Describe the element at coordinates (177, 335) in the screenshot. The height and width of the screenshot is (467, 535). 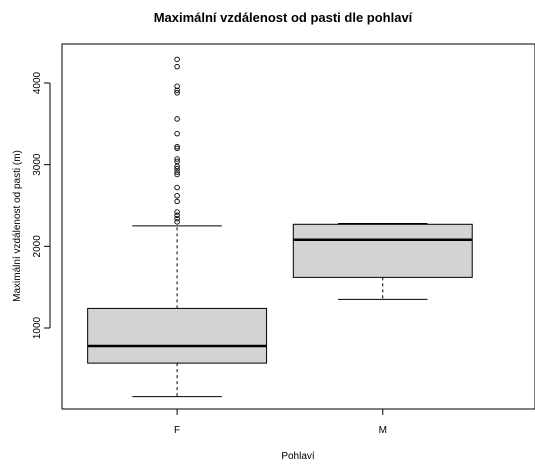
I see `iqr-box-F` at that location.